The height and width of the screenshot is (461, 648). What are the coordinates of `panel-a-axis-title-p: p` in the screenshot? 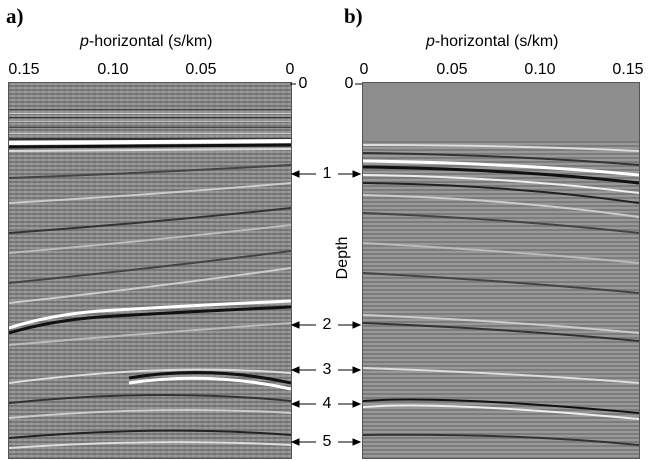 It's located at (84, 41).